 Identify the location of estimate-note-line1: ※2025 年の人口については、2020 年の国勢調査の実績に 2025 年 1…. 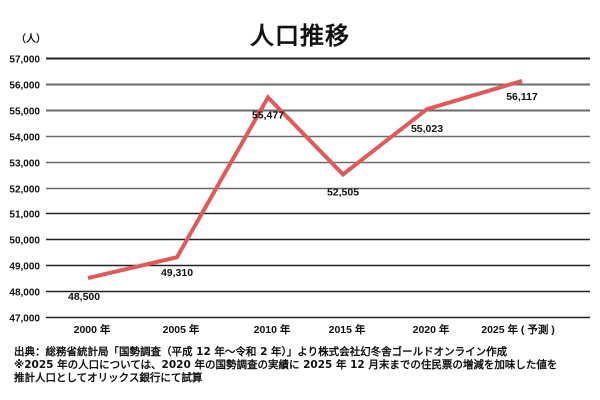
(286, 365).